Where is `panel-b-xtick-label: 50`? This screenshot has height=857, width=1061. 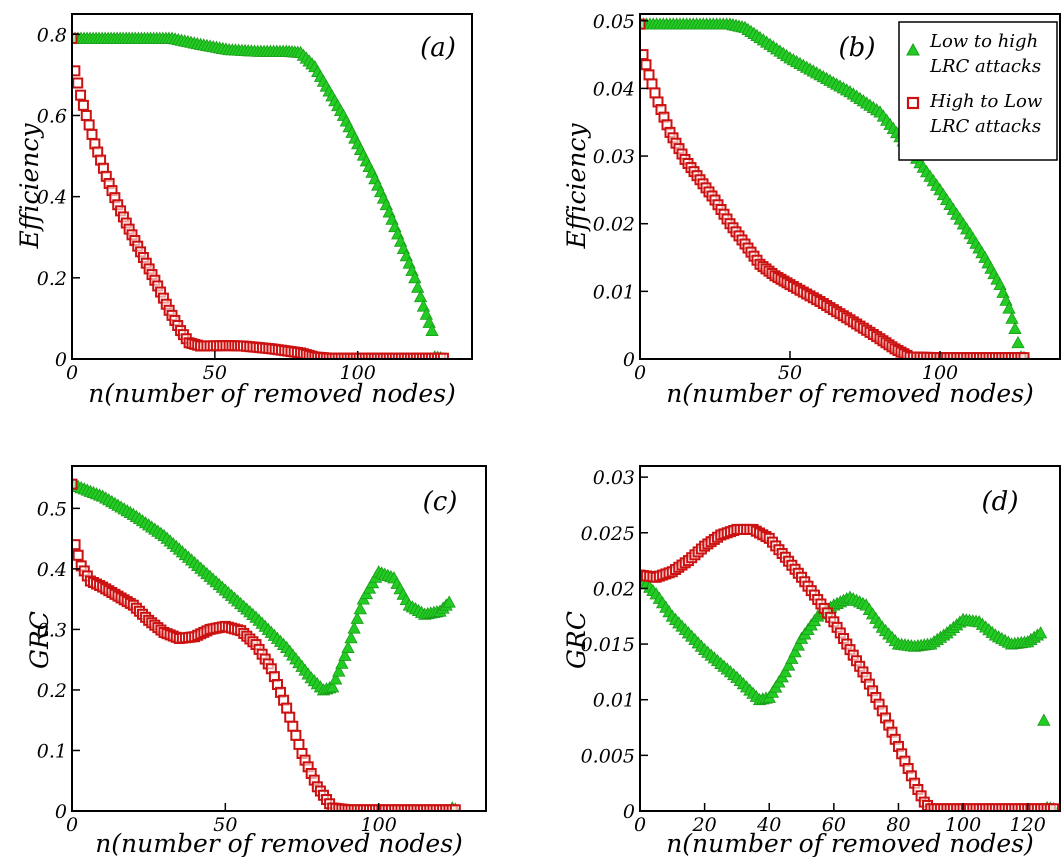
panel-b-xtick-label: 50 is located at coordinates (790, 373).